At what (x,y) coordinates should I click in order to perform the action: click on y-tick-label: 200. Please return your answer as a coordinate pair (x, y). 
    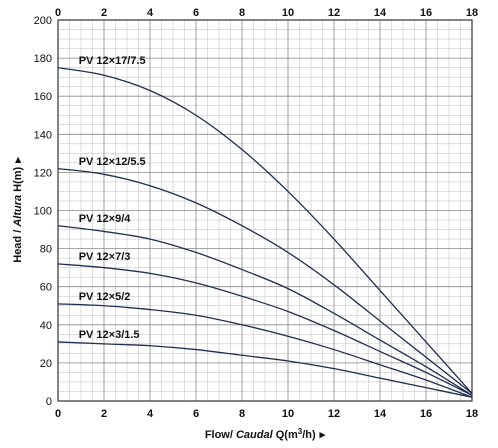
    Looking at the image, I should click on (43, 21).